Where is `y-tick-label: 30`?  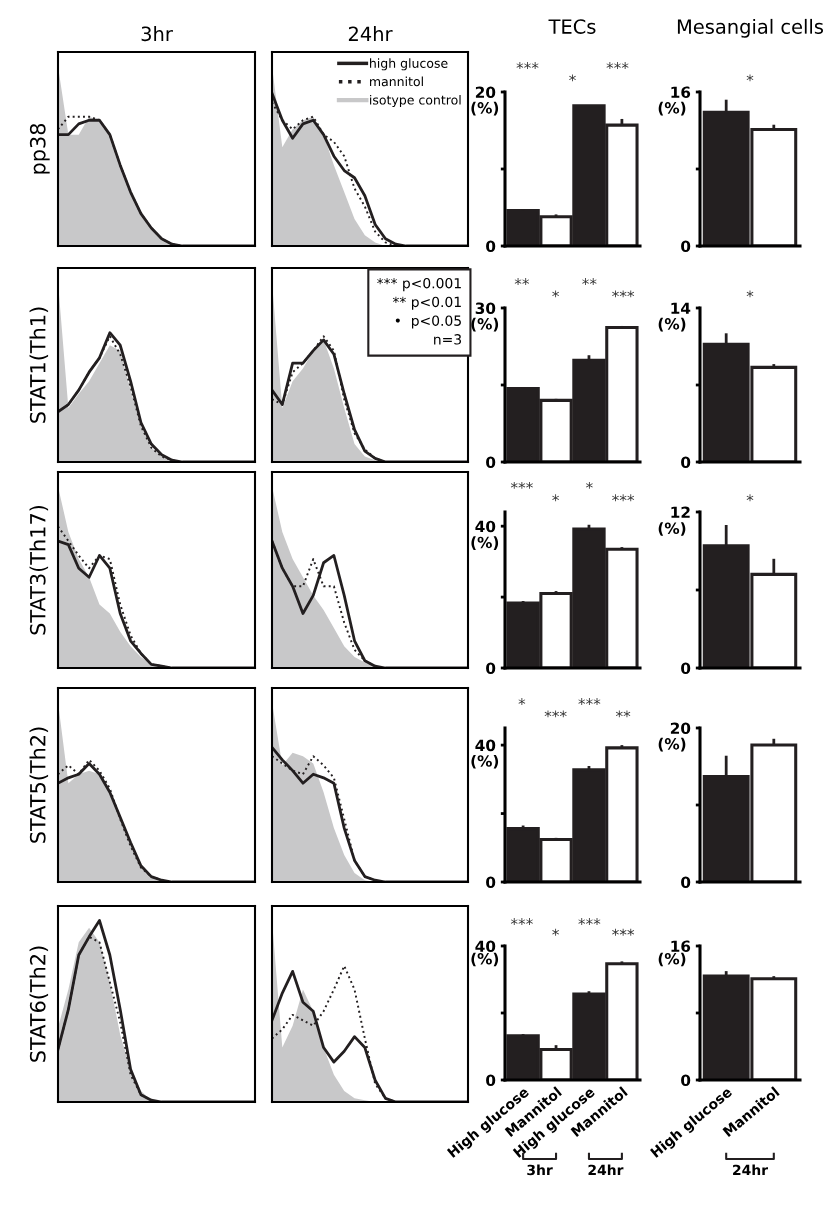
y-tick-label: 30 is located at coordinates (485, 308).